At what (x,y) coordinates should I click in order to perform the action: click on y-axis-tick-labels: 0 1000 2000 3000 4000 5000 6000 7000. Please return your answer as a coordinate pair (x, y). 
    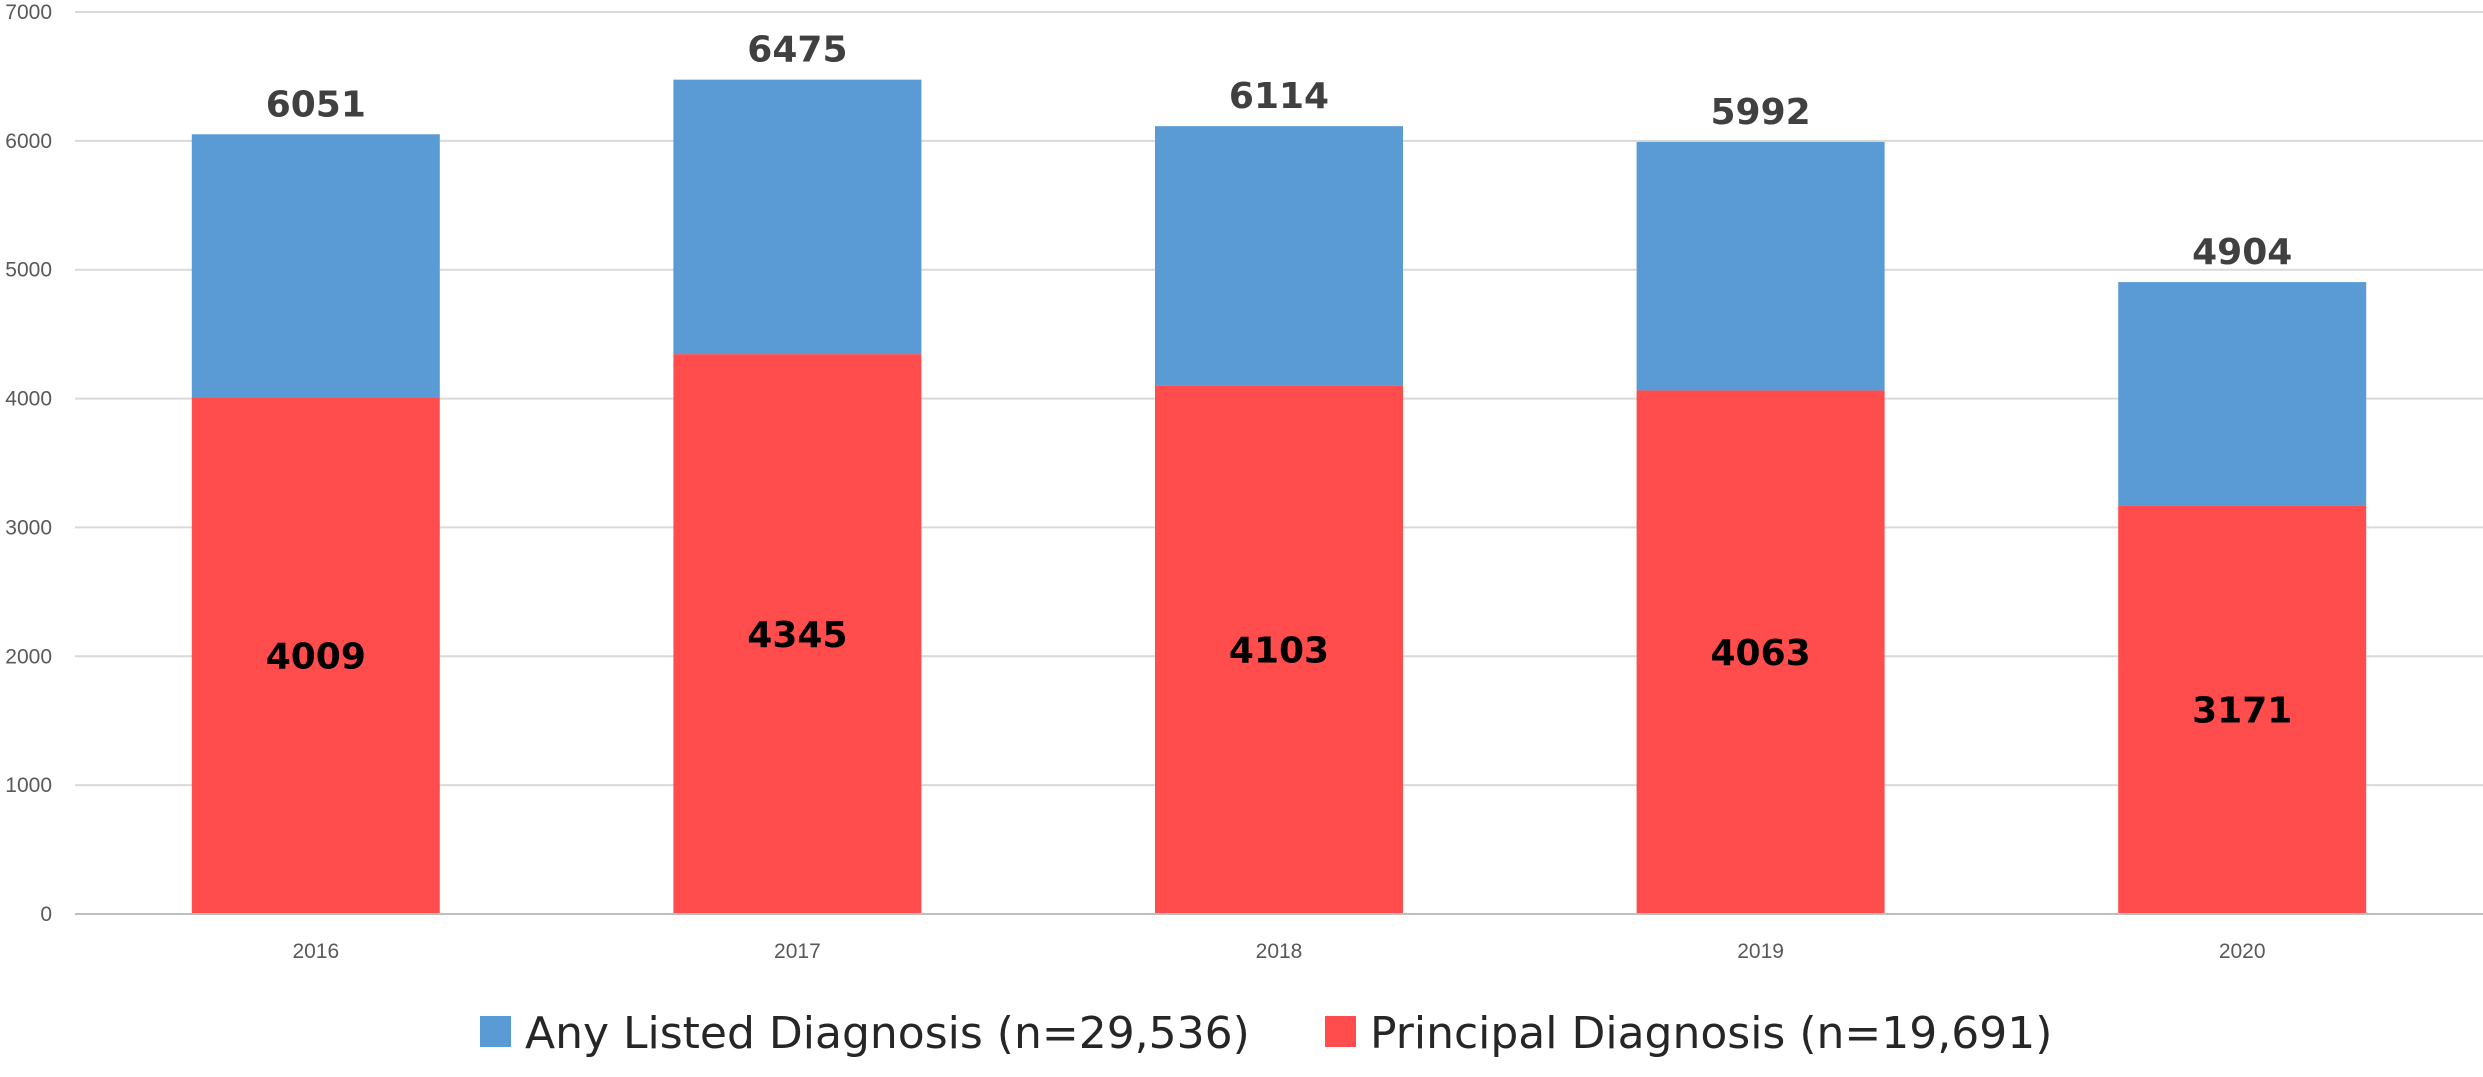
    Looking at the image, I should click on (28, 463).